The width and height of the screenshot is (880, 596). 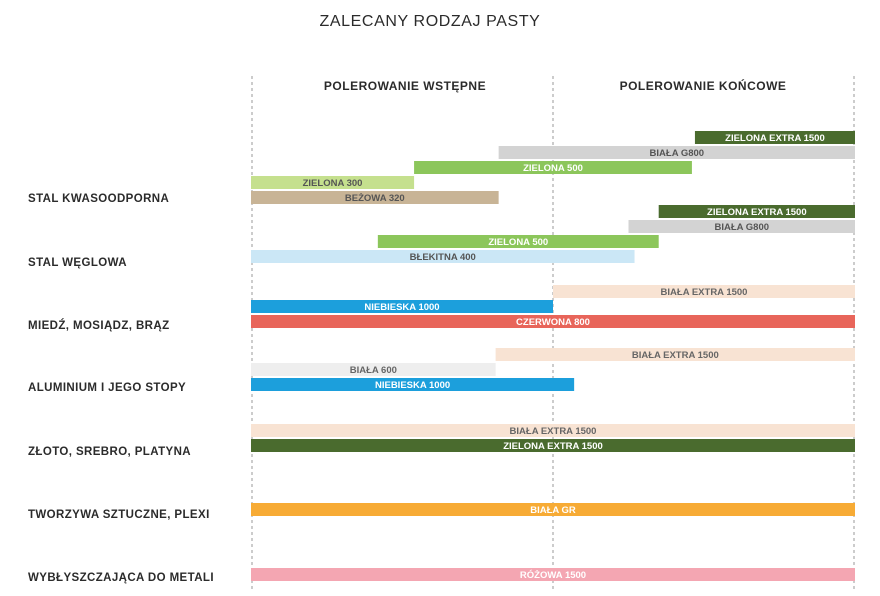 What do you see at coordinates (98, 199) in the screenshot?
I see `category-label: STAL KWASOODPORNA` at bounding box center [98, 199].